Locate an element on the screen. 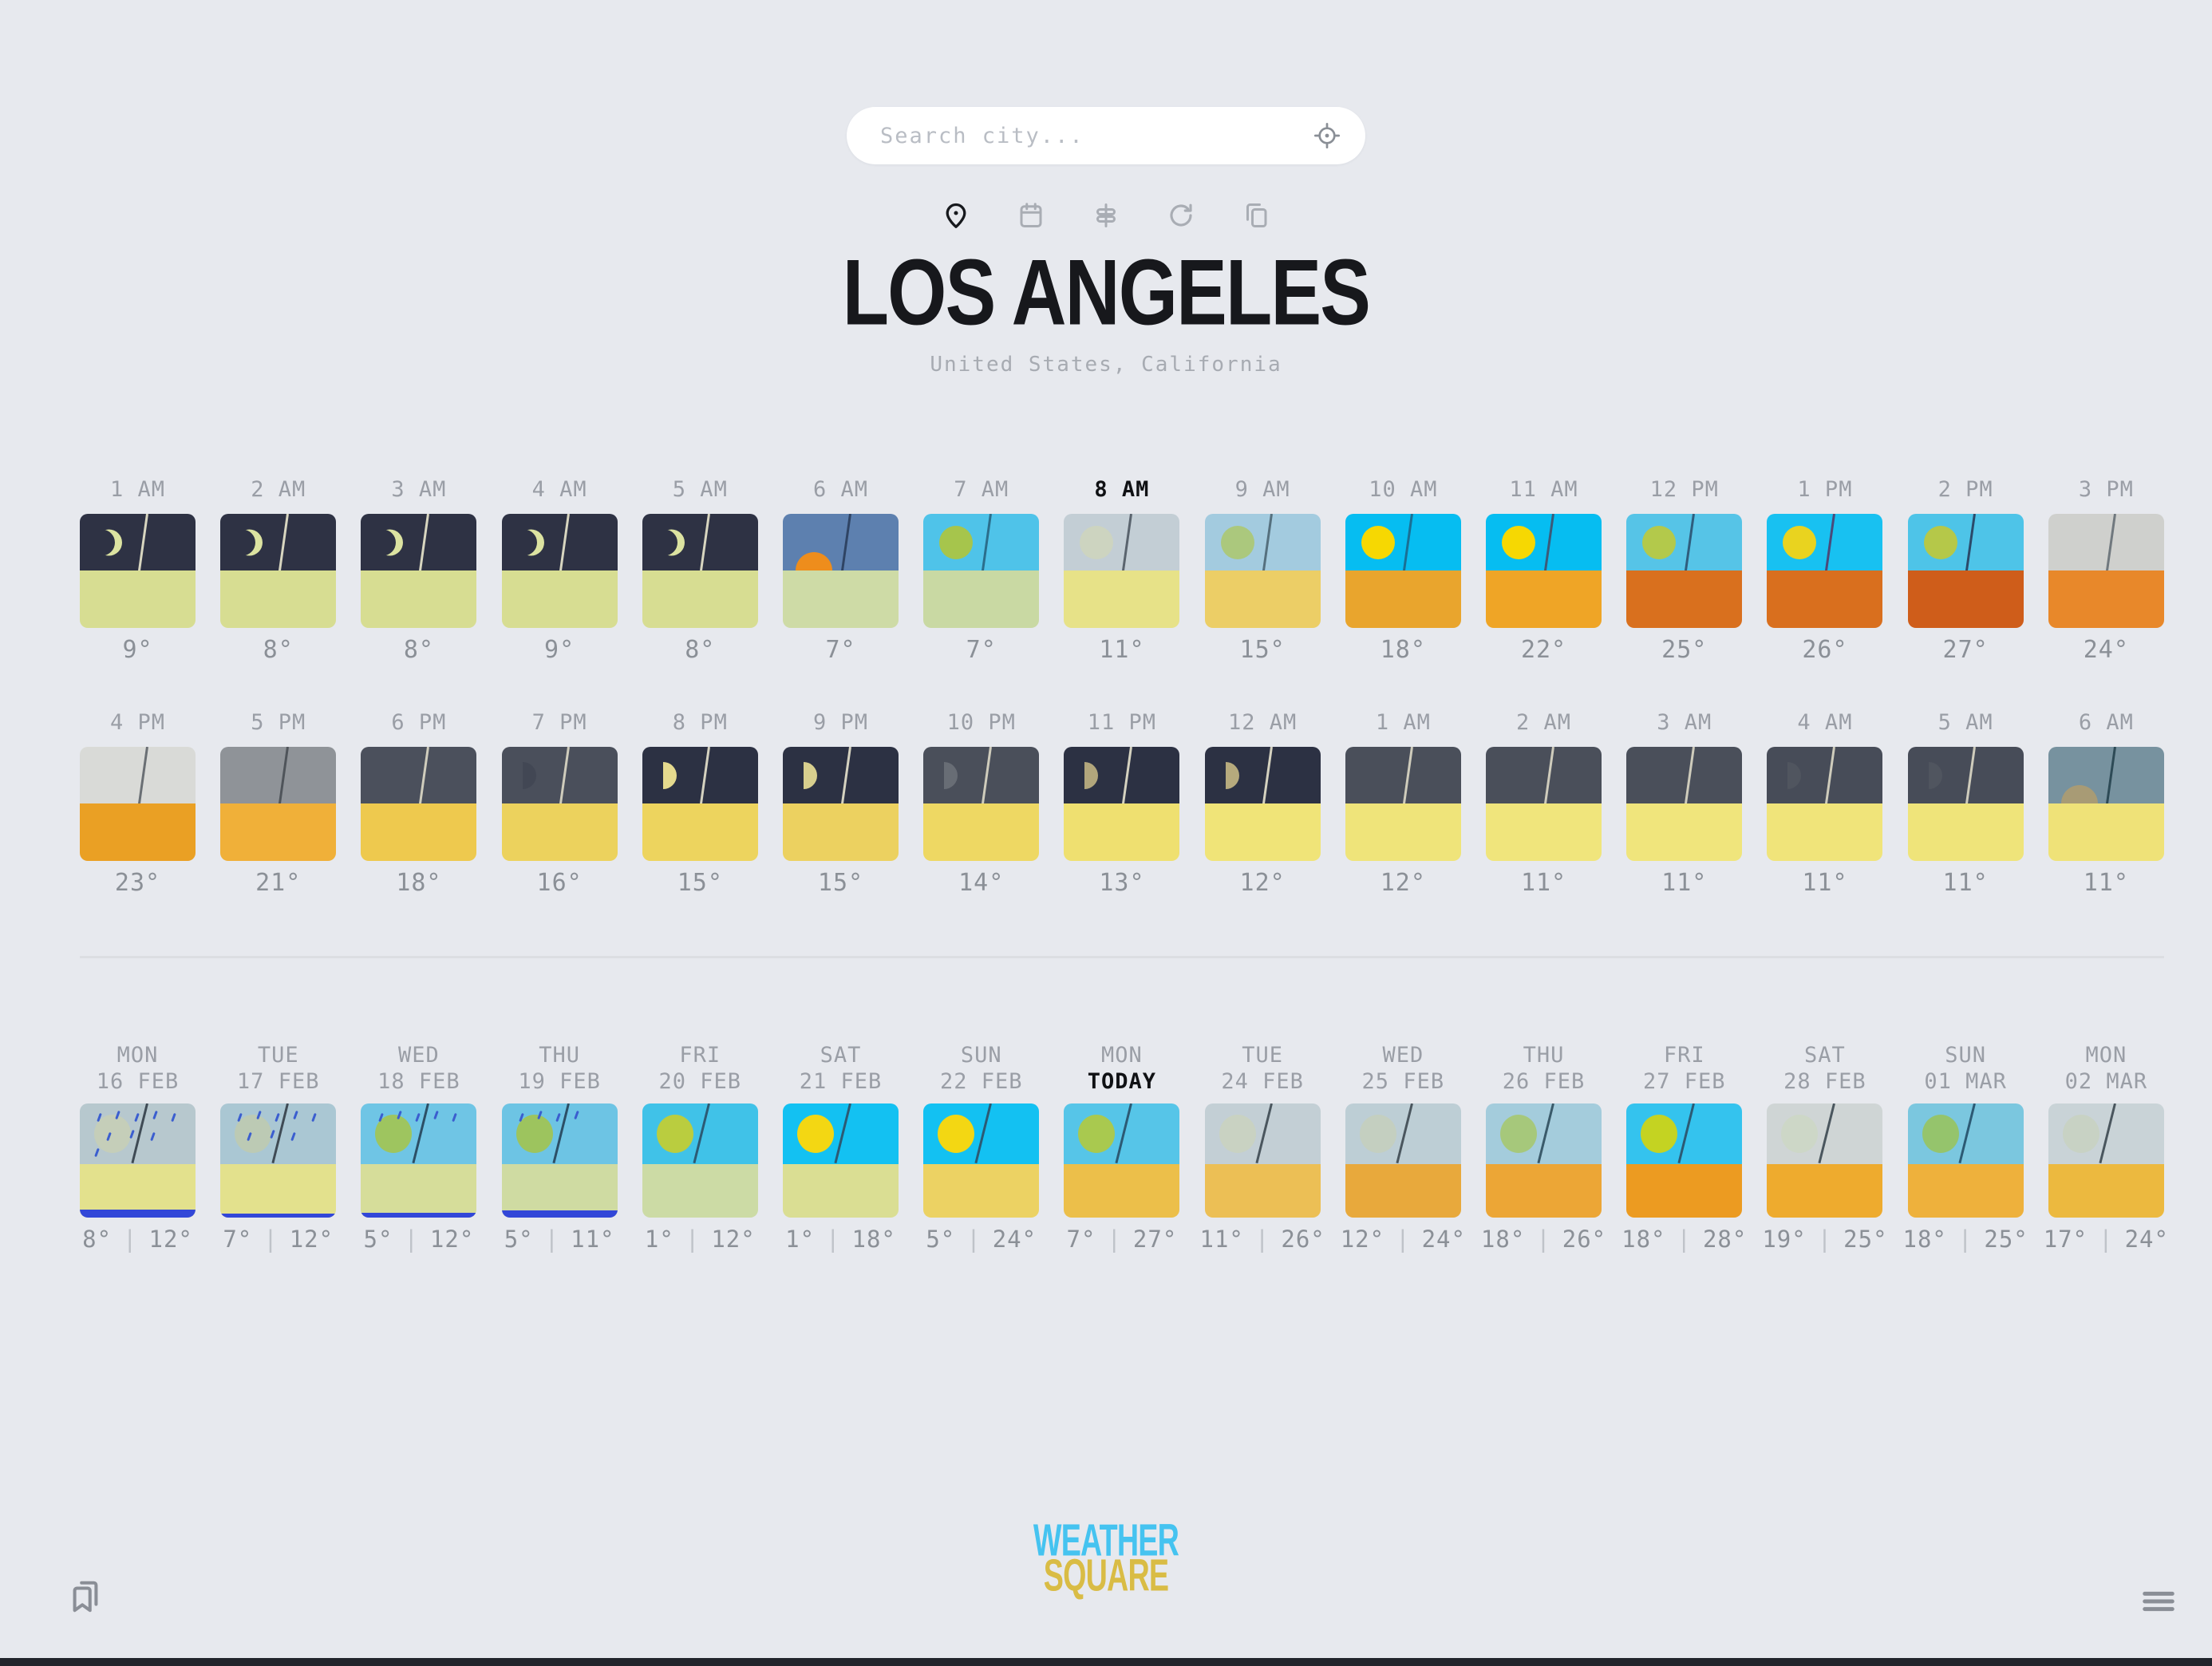 The width and height of the screenshot is (2212, 1666). day-cell: FRI 27 FEB 18° | 28° is located at coordinates (1684, 1147).